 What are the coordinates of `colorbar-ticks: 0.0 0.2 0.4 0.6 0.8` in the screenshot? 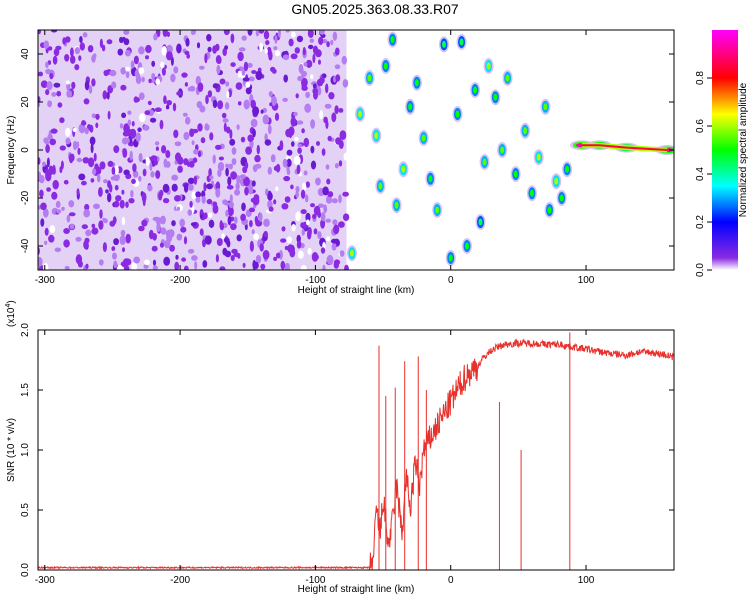 It's located at (703, 174).